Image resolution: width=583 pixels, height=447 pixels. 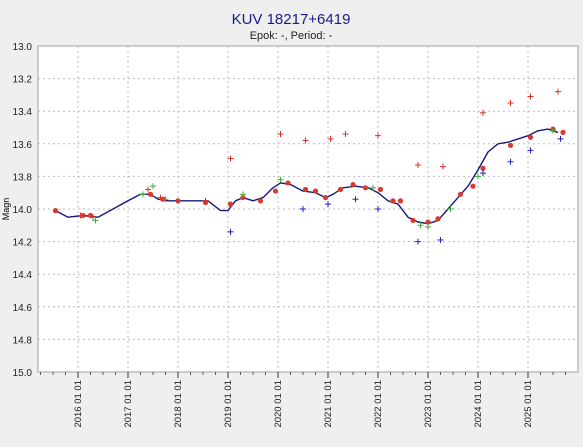 I want to click on x-tick-label: 2018 01 01, so click(x=178, y=404).